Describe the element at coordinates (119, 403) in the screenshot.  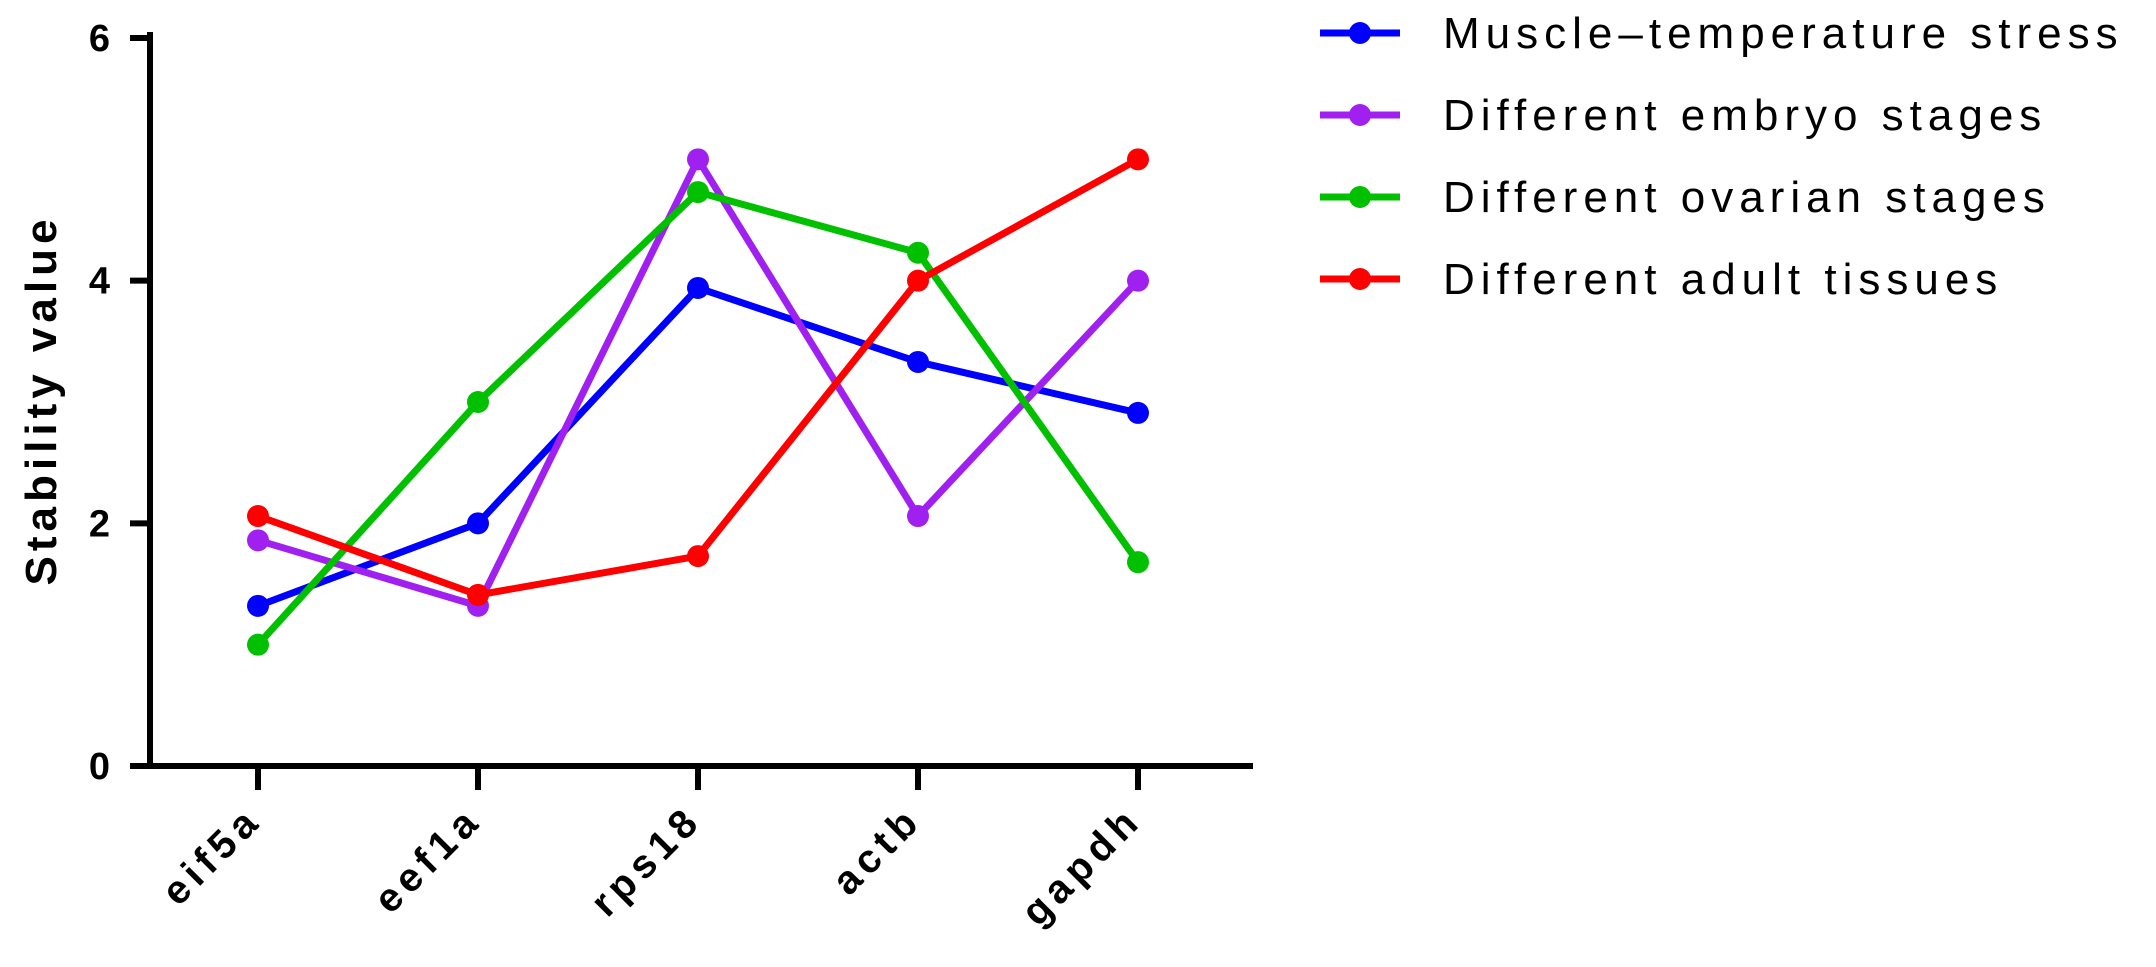
I see `y-ticks: 0 2 4 6` at that location.